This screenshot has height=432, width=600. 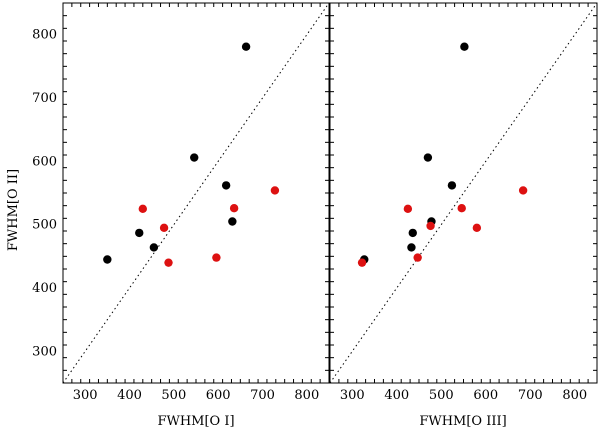 What do you see at coordinates (44, 161) in the screenshot?
I see `y-tick-label: 600` at bounding box center [44, 161].